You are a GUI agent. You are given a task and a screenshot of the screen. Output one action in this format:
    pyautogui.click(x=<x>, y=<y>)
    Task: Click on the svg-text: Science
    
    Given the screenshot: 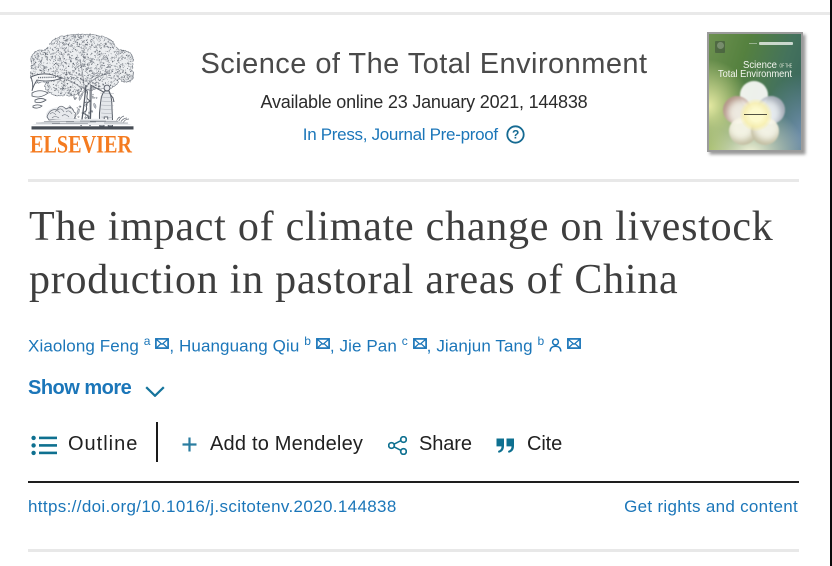 What is the action you would take?
    pyautogui.click(x=760, y=65)
    